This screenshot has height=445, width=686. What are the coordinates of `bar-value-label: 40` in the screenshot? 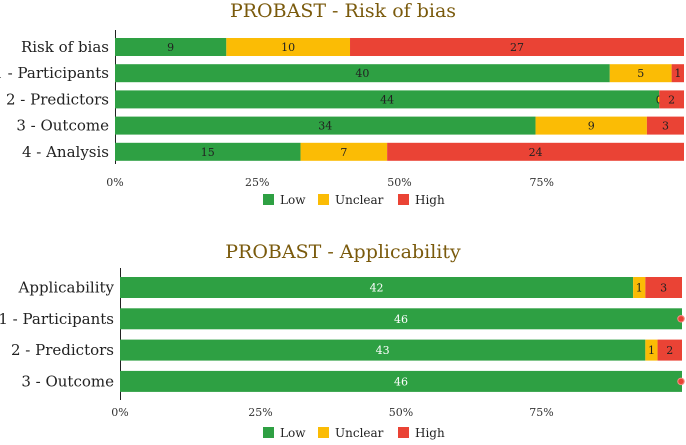 It's located at (362, 73).